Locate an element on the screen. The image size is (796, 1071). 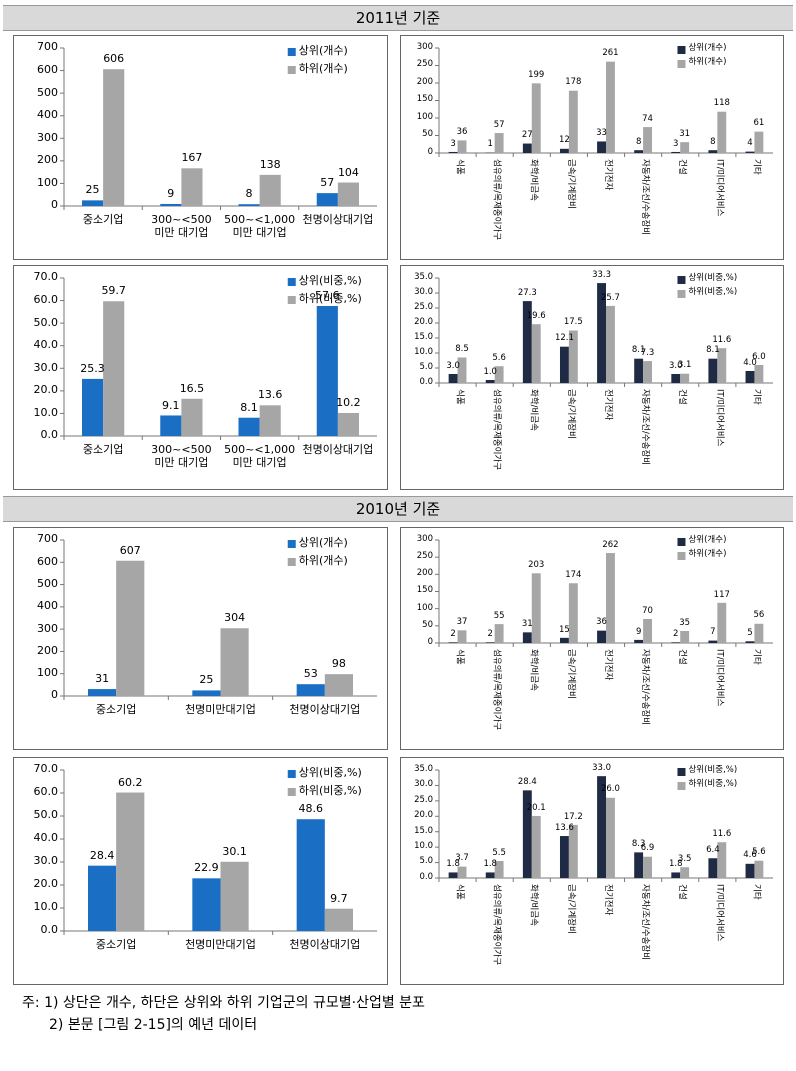
data-label: 57.6 is located at coordinates (327, 296).